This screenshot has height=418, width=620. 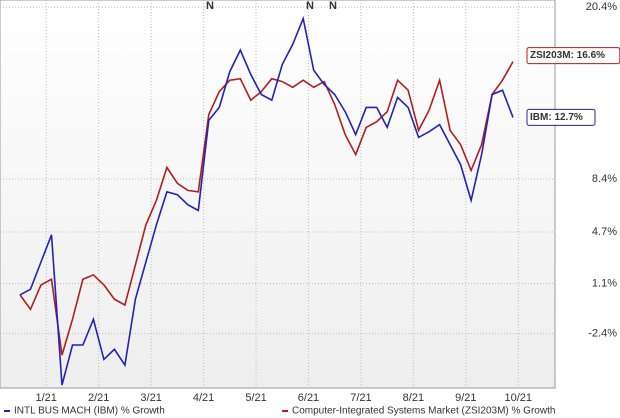 I want to click on x-tick-label: 10/21, so click(x=519, y=398).